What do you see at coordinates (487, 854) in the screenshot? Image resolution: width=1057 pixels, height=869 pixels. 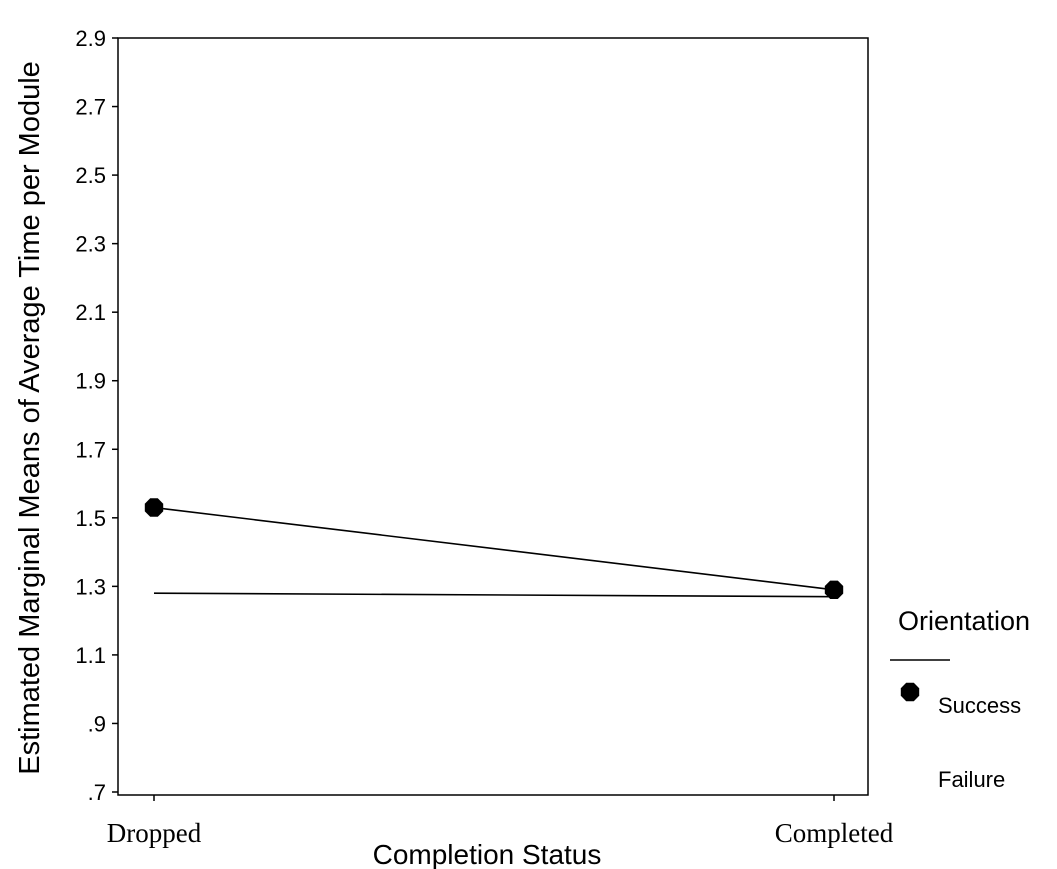 I see `x-axis-label: Completion Status` at bounding box center [487, 854].